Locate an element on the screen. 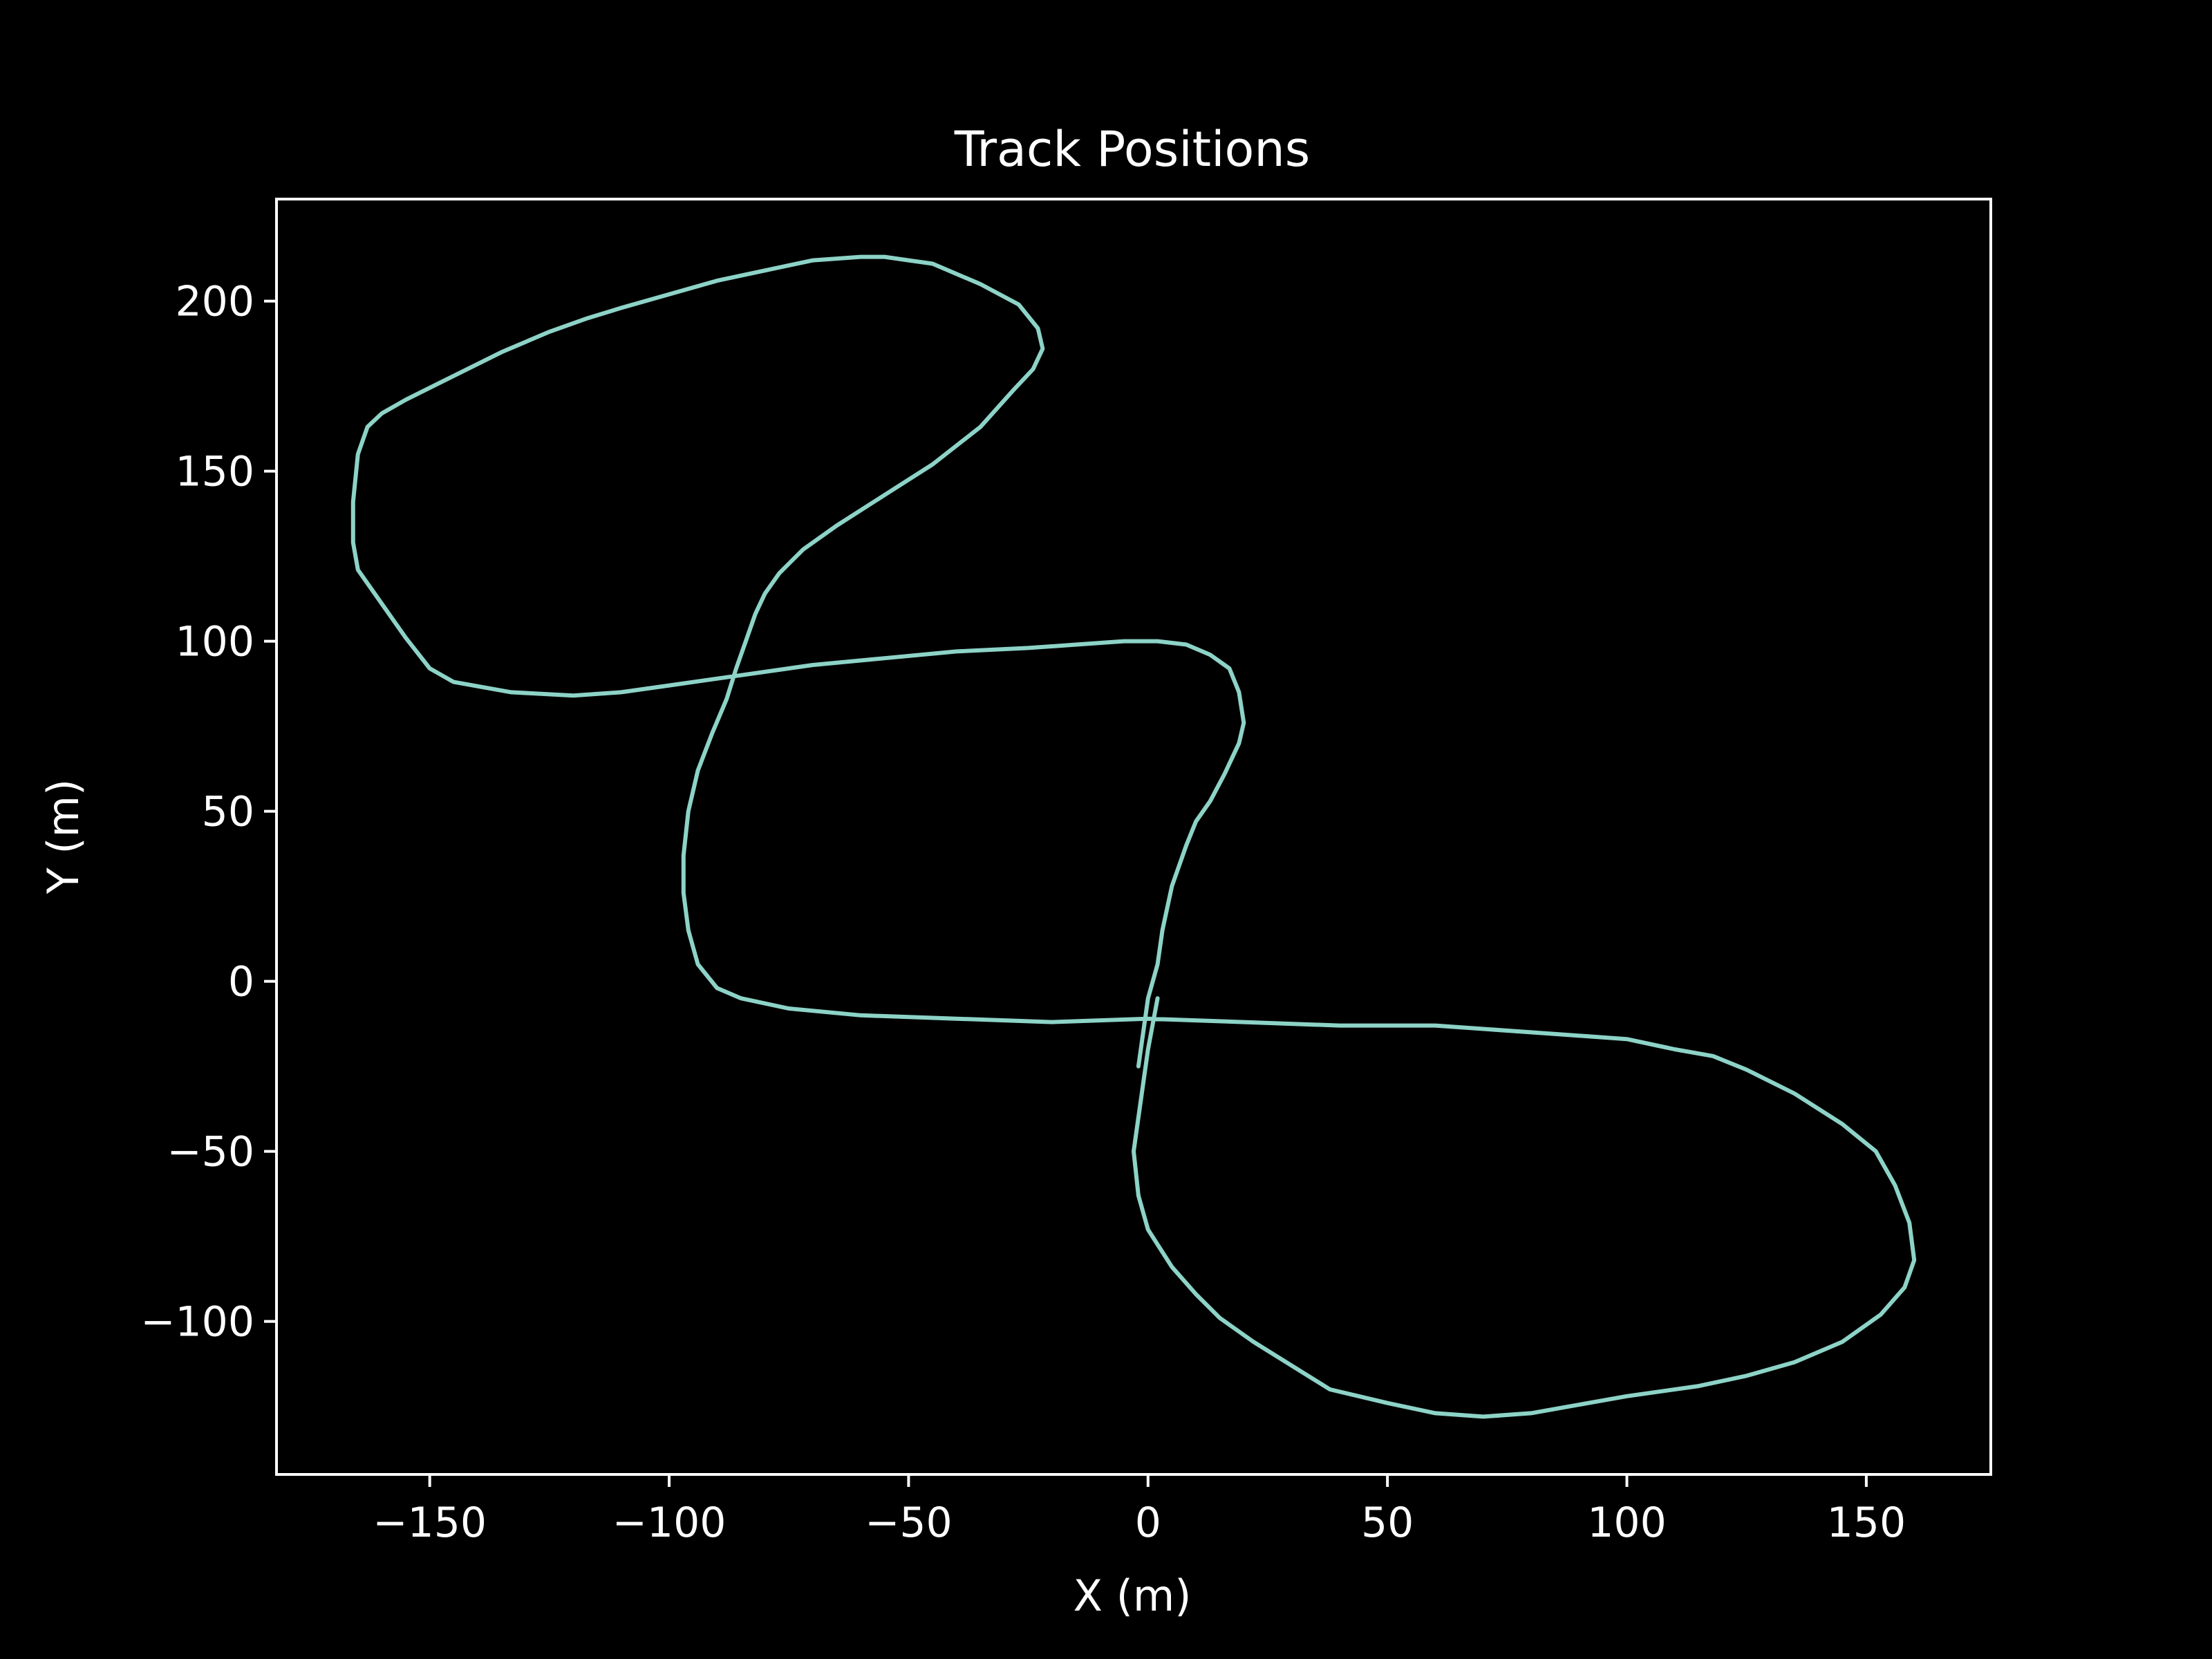  y-tick-label: 100 is located at coordinates (215, 642).